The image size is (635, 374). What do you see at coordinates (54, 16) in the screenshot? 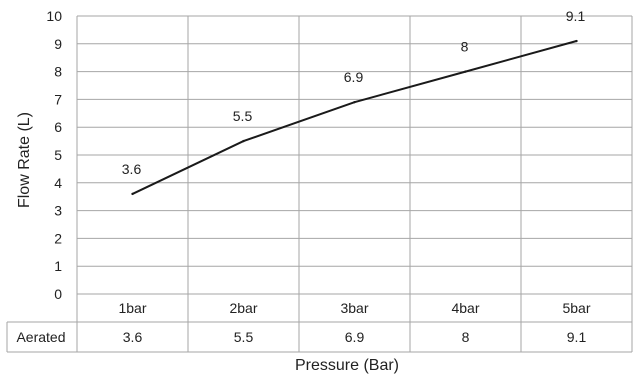
I see `y-tick-label: 10` at bounding box center [54, 16].